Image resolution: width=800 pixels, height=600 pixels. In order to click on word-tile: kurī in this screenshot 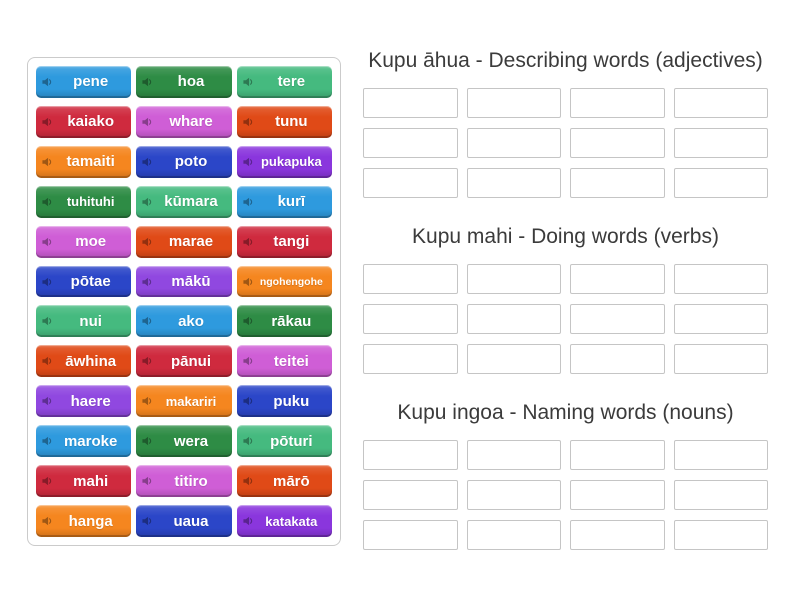, I will do `click(284, 201)`.